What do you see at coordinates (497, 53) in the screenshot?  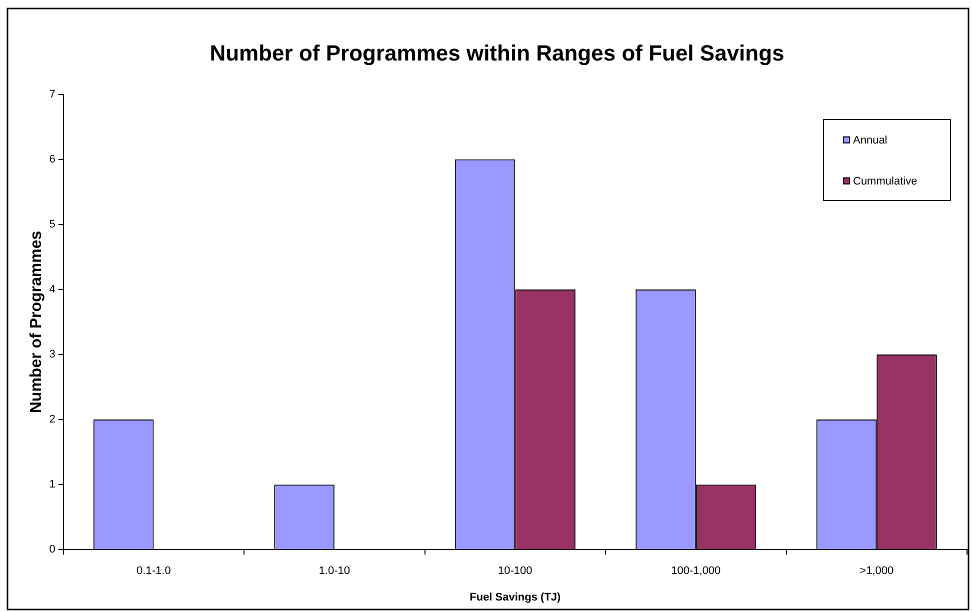 I see `chart-title: Number of Programmes within Ranges of Fuel Savings` at bounding box center [497, 53].